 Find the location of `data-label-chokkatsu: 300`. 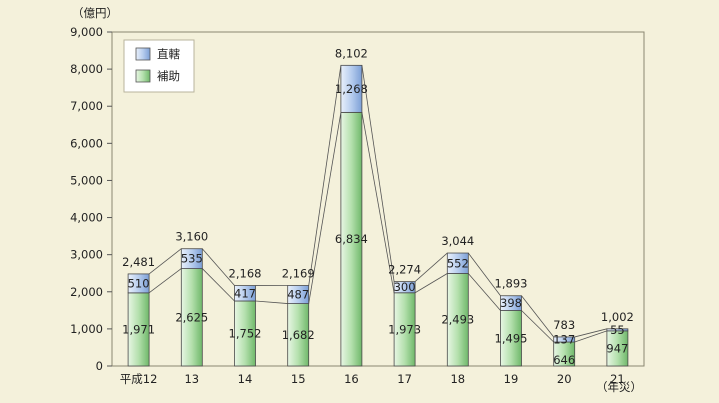

data-label-chokkatsu: 300 is located at coordinates (405, 287).